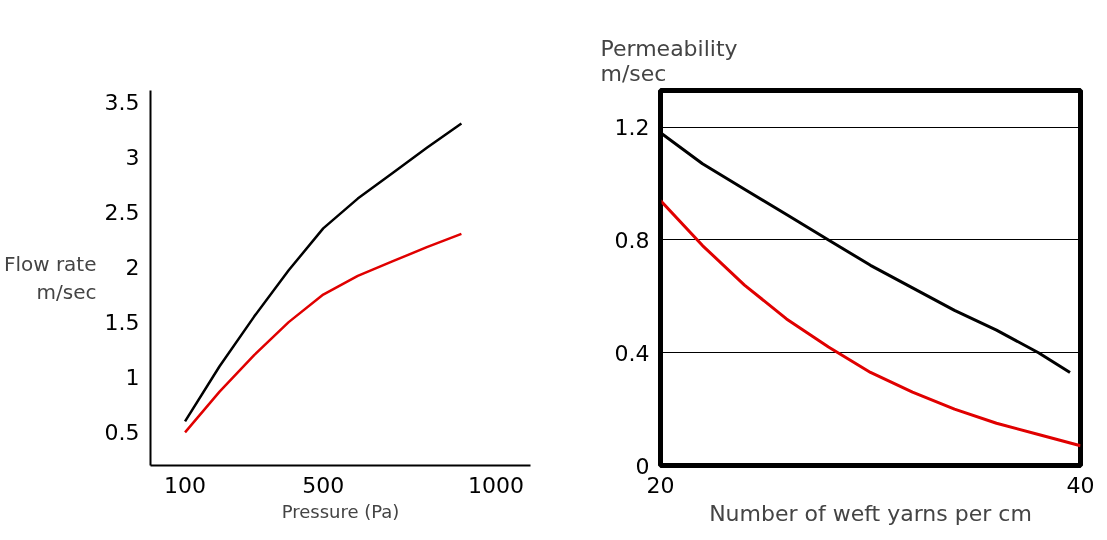 The image size is (1107, 540). I want to click on x-tick-label: 1000, so click(495, 485).